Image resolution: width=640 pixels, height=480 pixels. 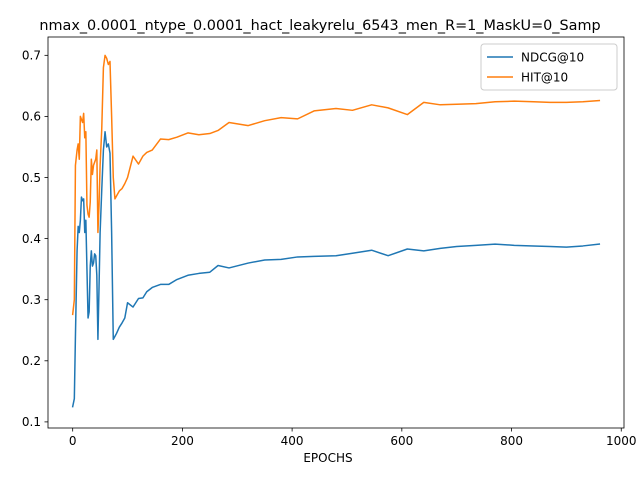 What do you see at coordinates (182, 441) in the screenshot?
I see `x-tick-label: 200` at bounding box center [182, 441].